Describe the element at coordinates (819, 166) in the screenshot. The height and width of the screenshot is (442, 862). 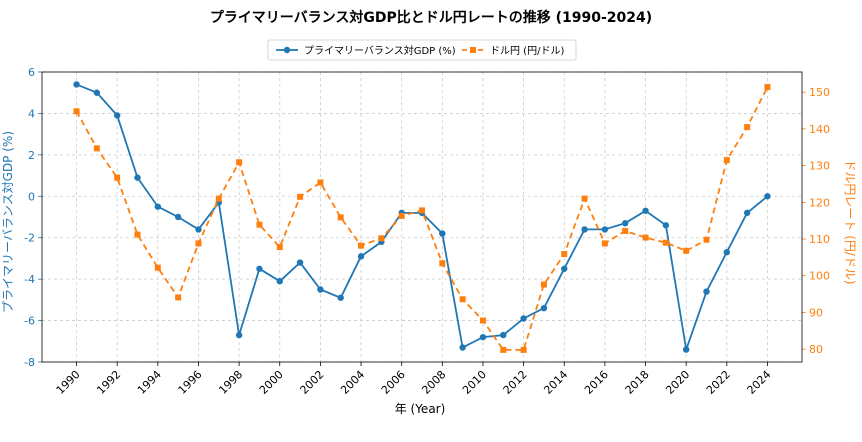
I see `y-right-tick-label: 130` at that location.